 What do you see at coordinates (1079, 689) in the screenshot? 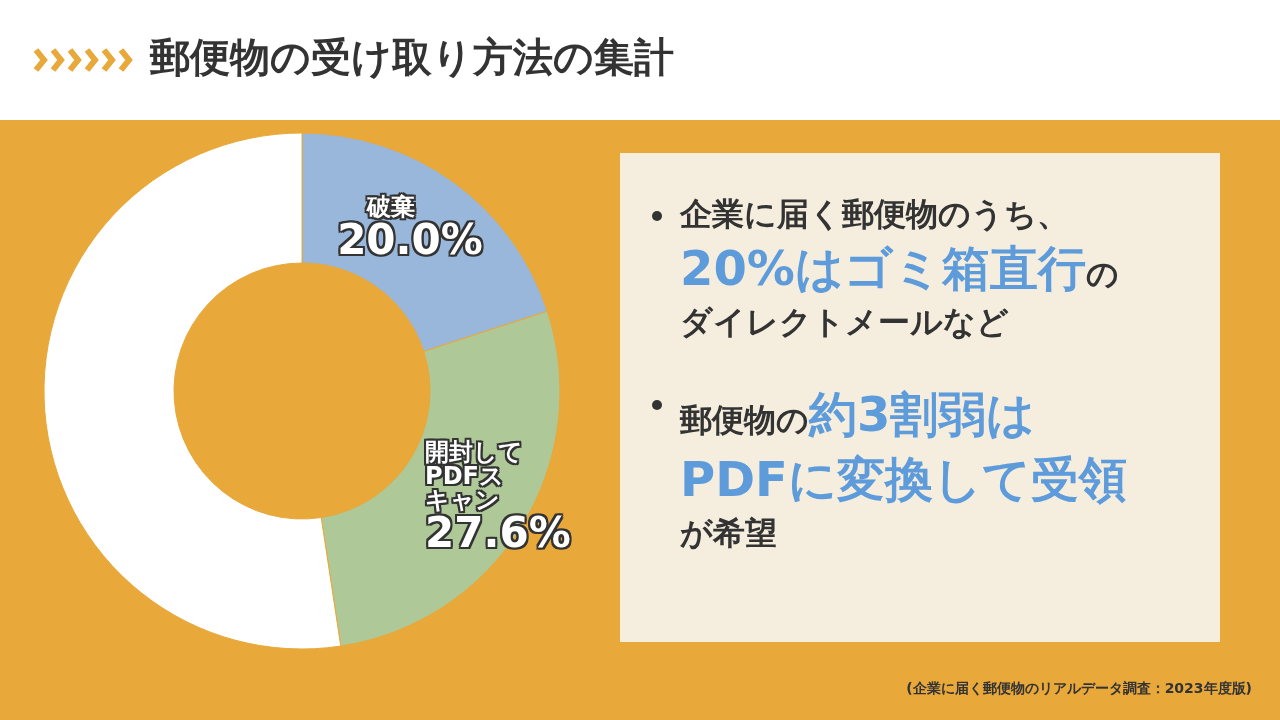
I see `text: (企業に届く郵便物のリアルデータ調査：2023年度版)` at bounding box center [1079, 689].